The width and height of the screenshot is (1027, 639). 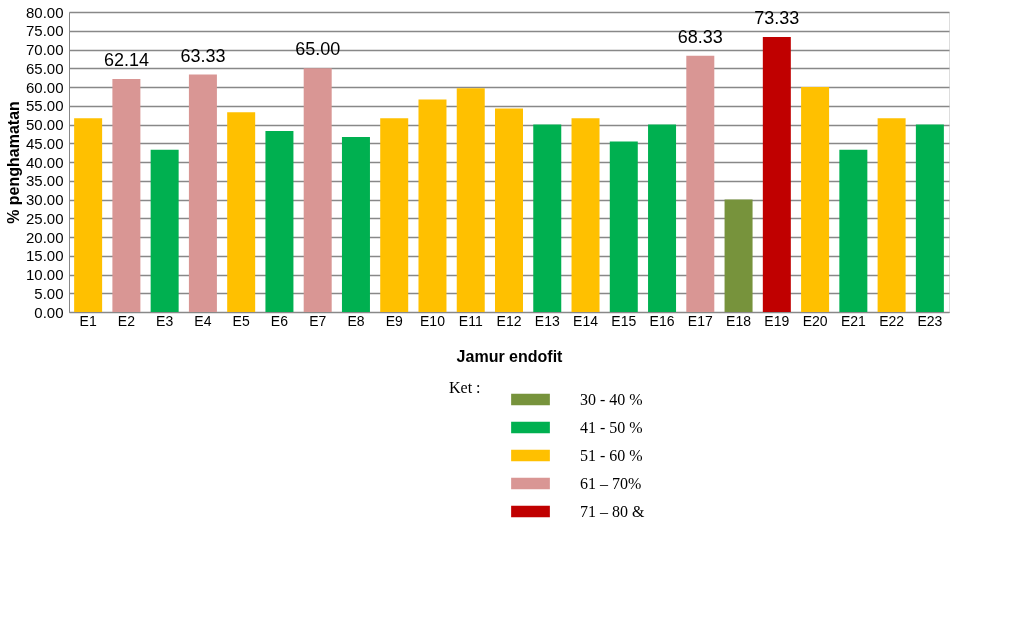 What do you see at coordinates (13, 162) in the screenshot?
I see `y-axis-title: % penghamatan` at bounding box center [13, 162].